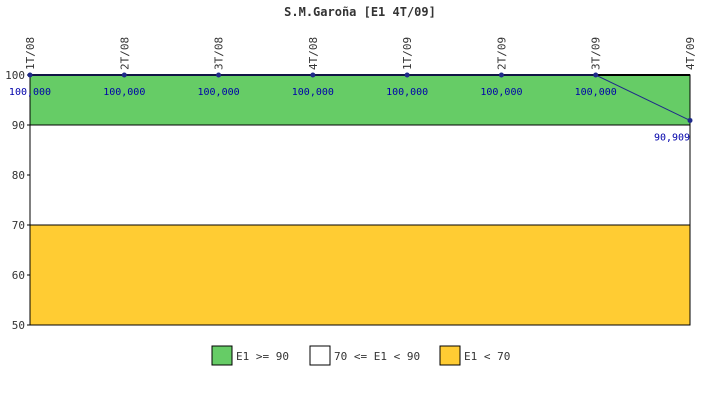 This screenshot has width=720, height=400. What do you see at coordinates (407, 53) in the screenshot?
I see `x-tick-label: 1T/09` at bounding box center [407, 53].